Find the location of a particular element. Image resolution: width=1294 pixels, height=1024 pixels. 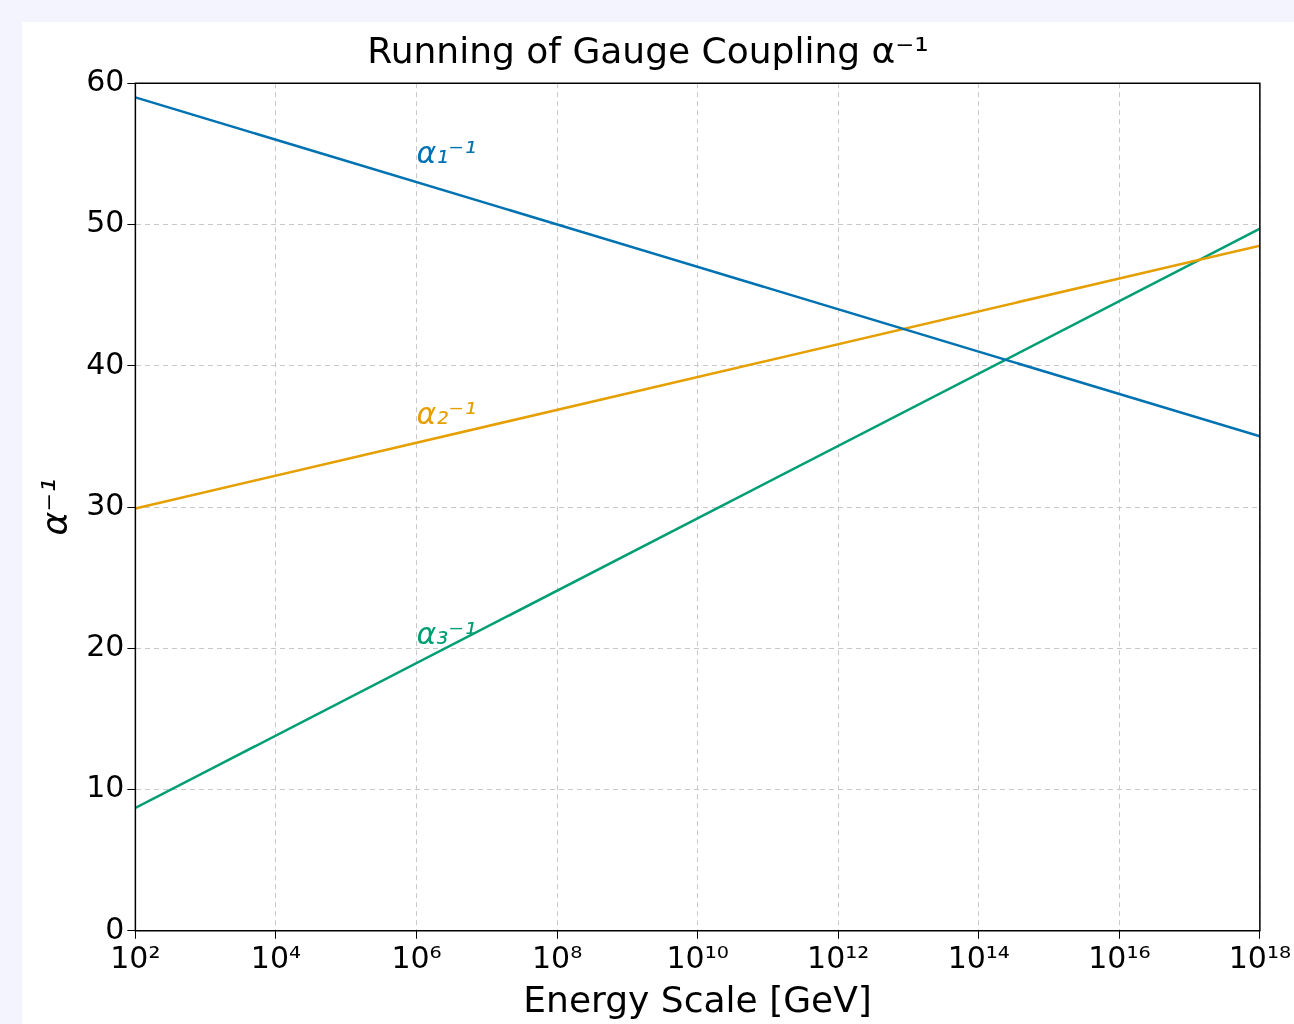

x-axis-title: Energy Scale [GeV] is located at coordinates (697, 999).